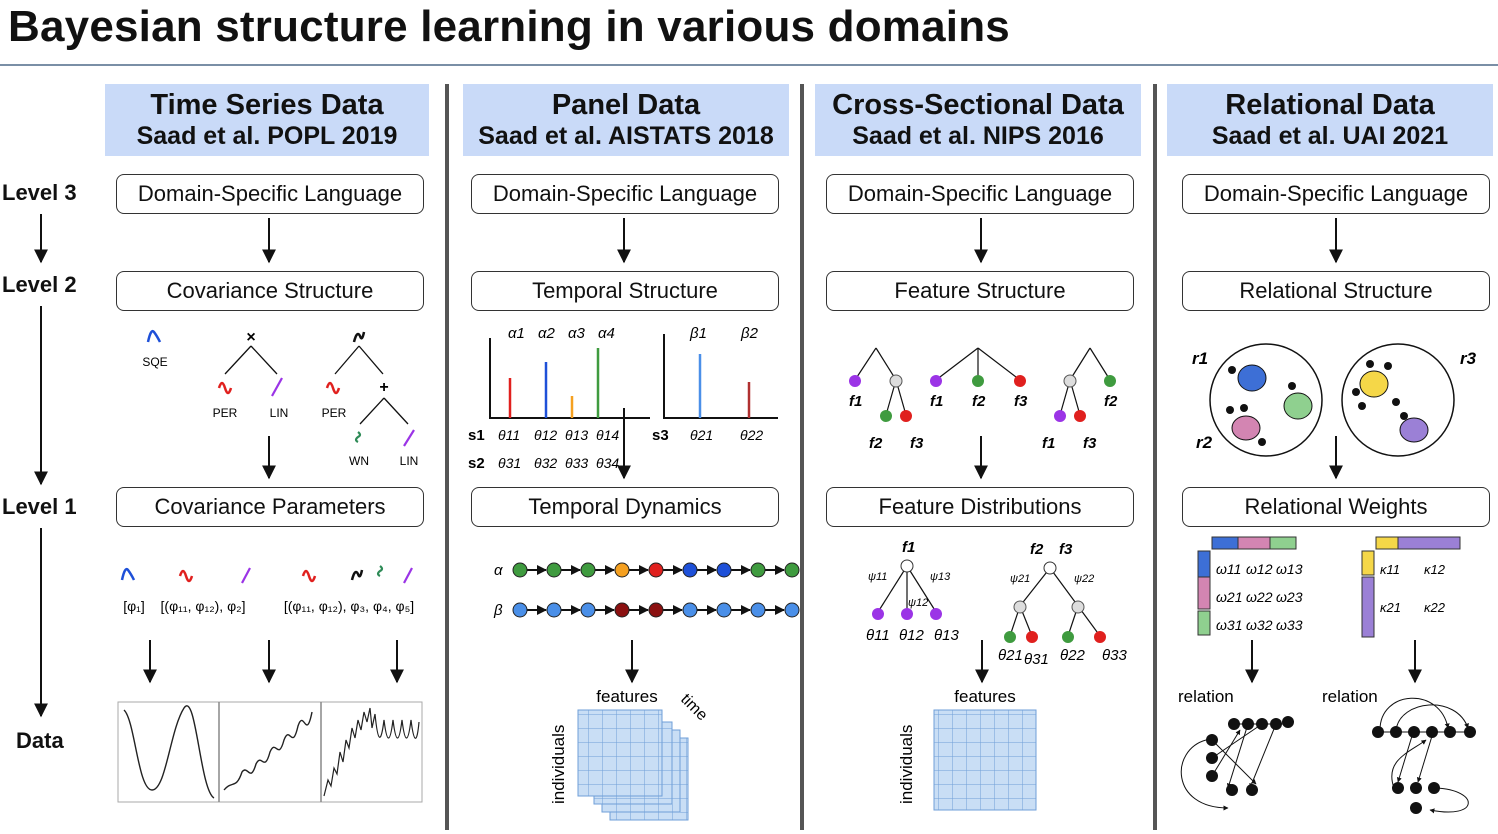 The height and width of the screenshot is (834, 1498). Describe the element at coordinates (1259, 597) in the screenshot. I see `omega-label: ω22` at that location.